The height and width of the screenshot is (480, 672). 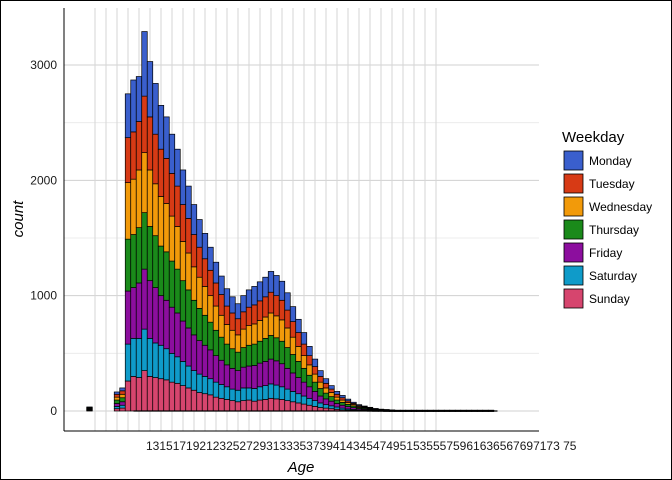 I want to click on legend-key-tuesday, so click(x=573, y=183).